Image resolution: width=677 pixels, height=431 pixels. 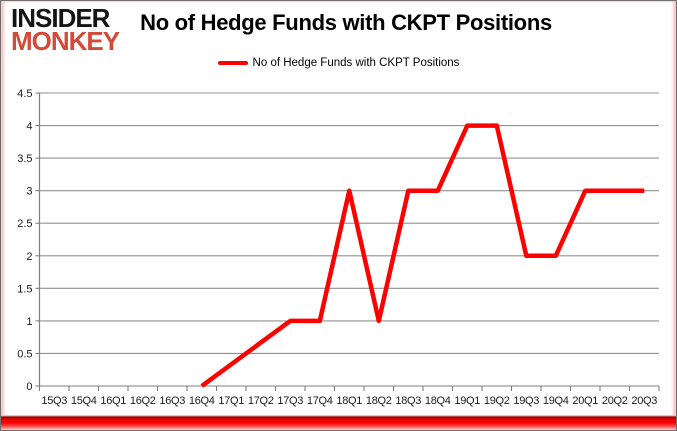 I want to click on x-axis-ticks, so click(x=349, y=388).